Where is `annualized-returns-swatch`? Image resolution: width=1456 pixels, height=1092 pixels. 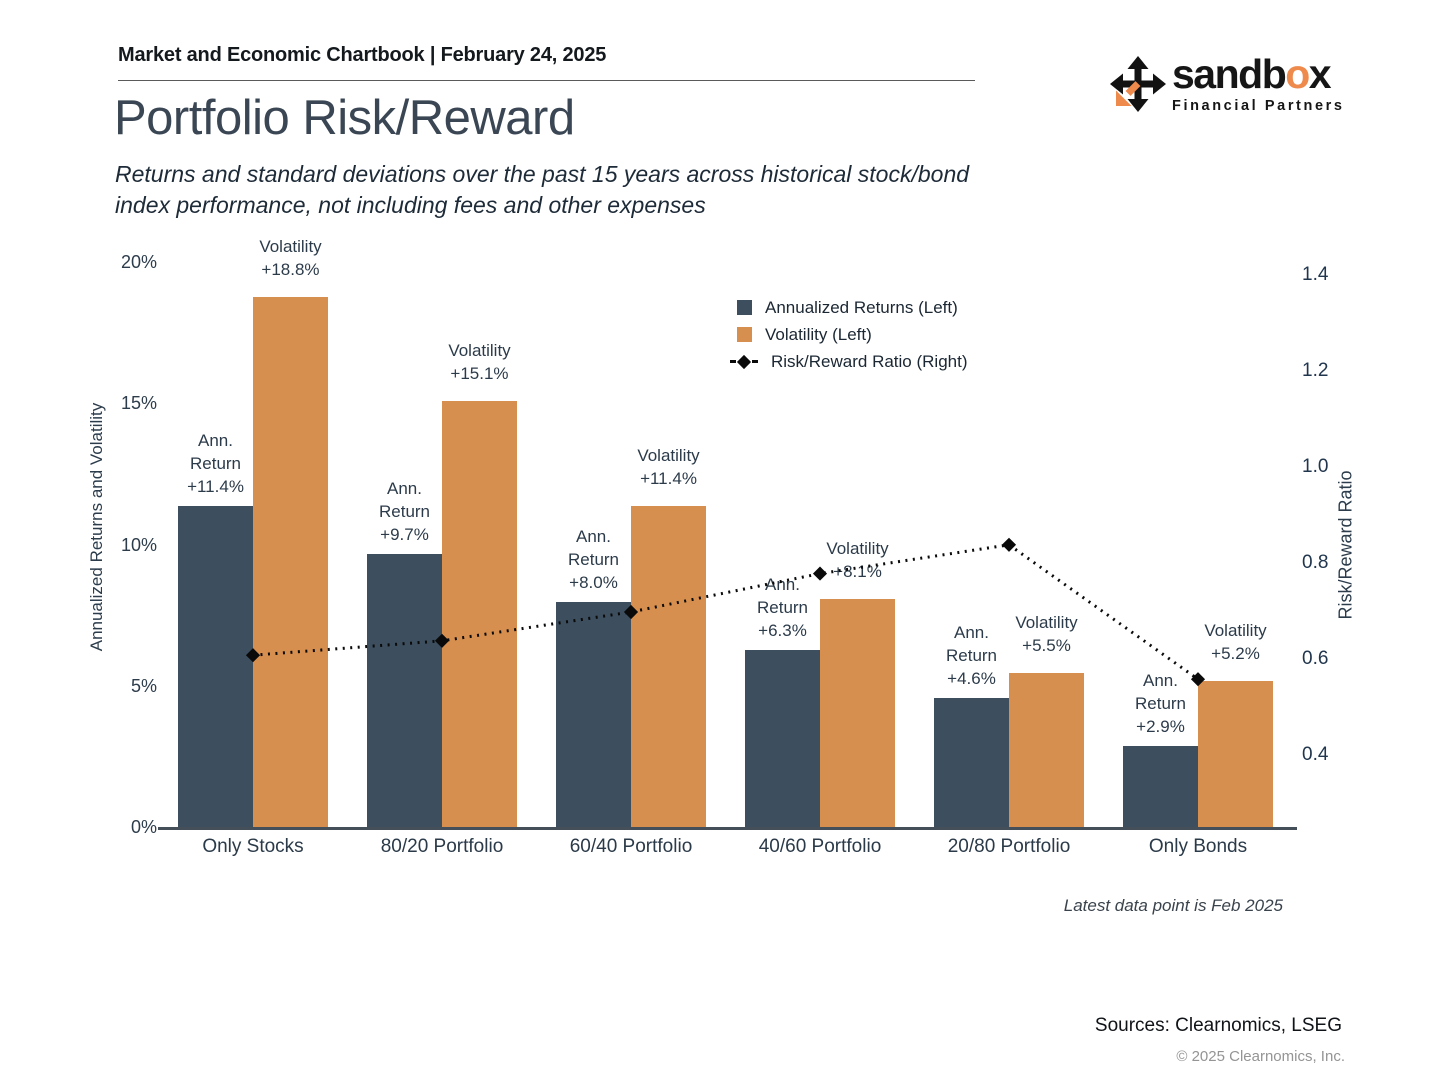
annualized-returns-swatch is located at coordinates (744, 307).